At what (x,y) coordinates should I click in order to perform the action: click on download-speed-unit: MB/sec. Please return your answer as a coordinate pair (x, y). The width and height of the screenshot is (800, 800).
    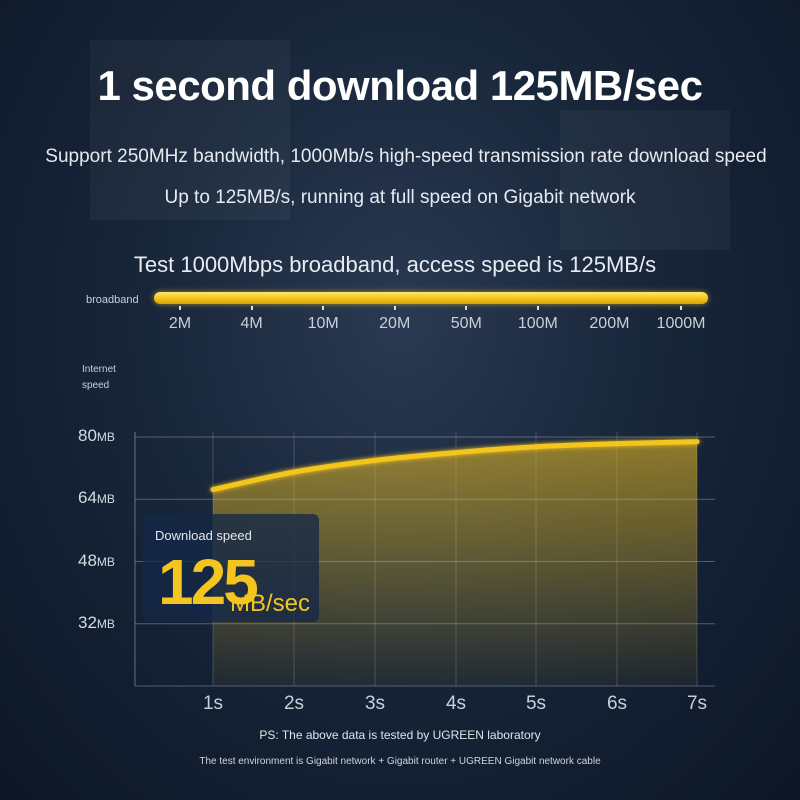
    Looking at the image, I should click on (270, 603).